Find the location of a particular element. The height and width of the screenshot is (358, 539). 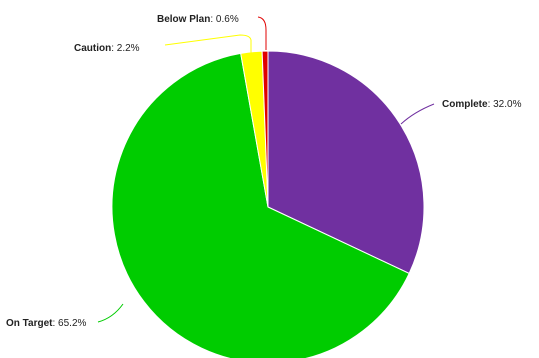

leader-line-on-target is located at coordinates (110, 313).